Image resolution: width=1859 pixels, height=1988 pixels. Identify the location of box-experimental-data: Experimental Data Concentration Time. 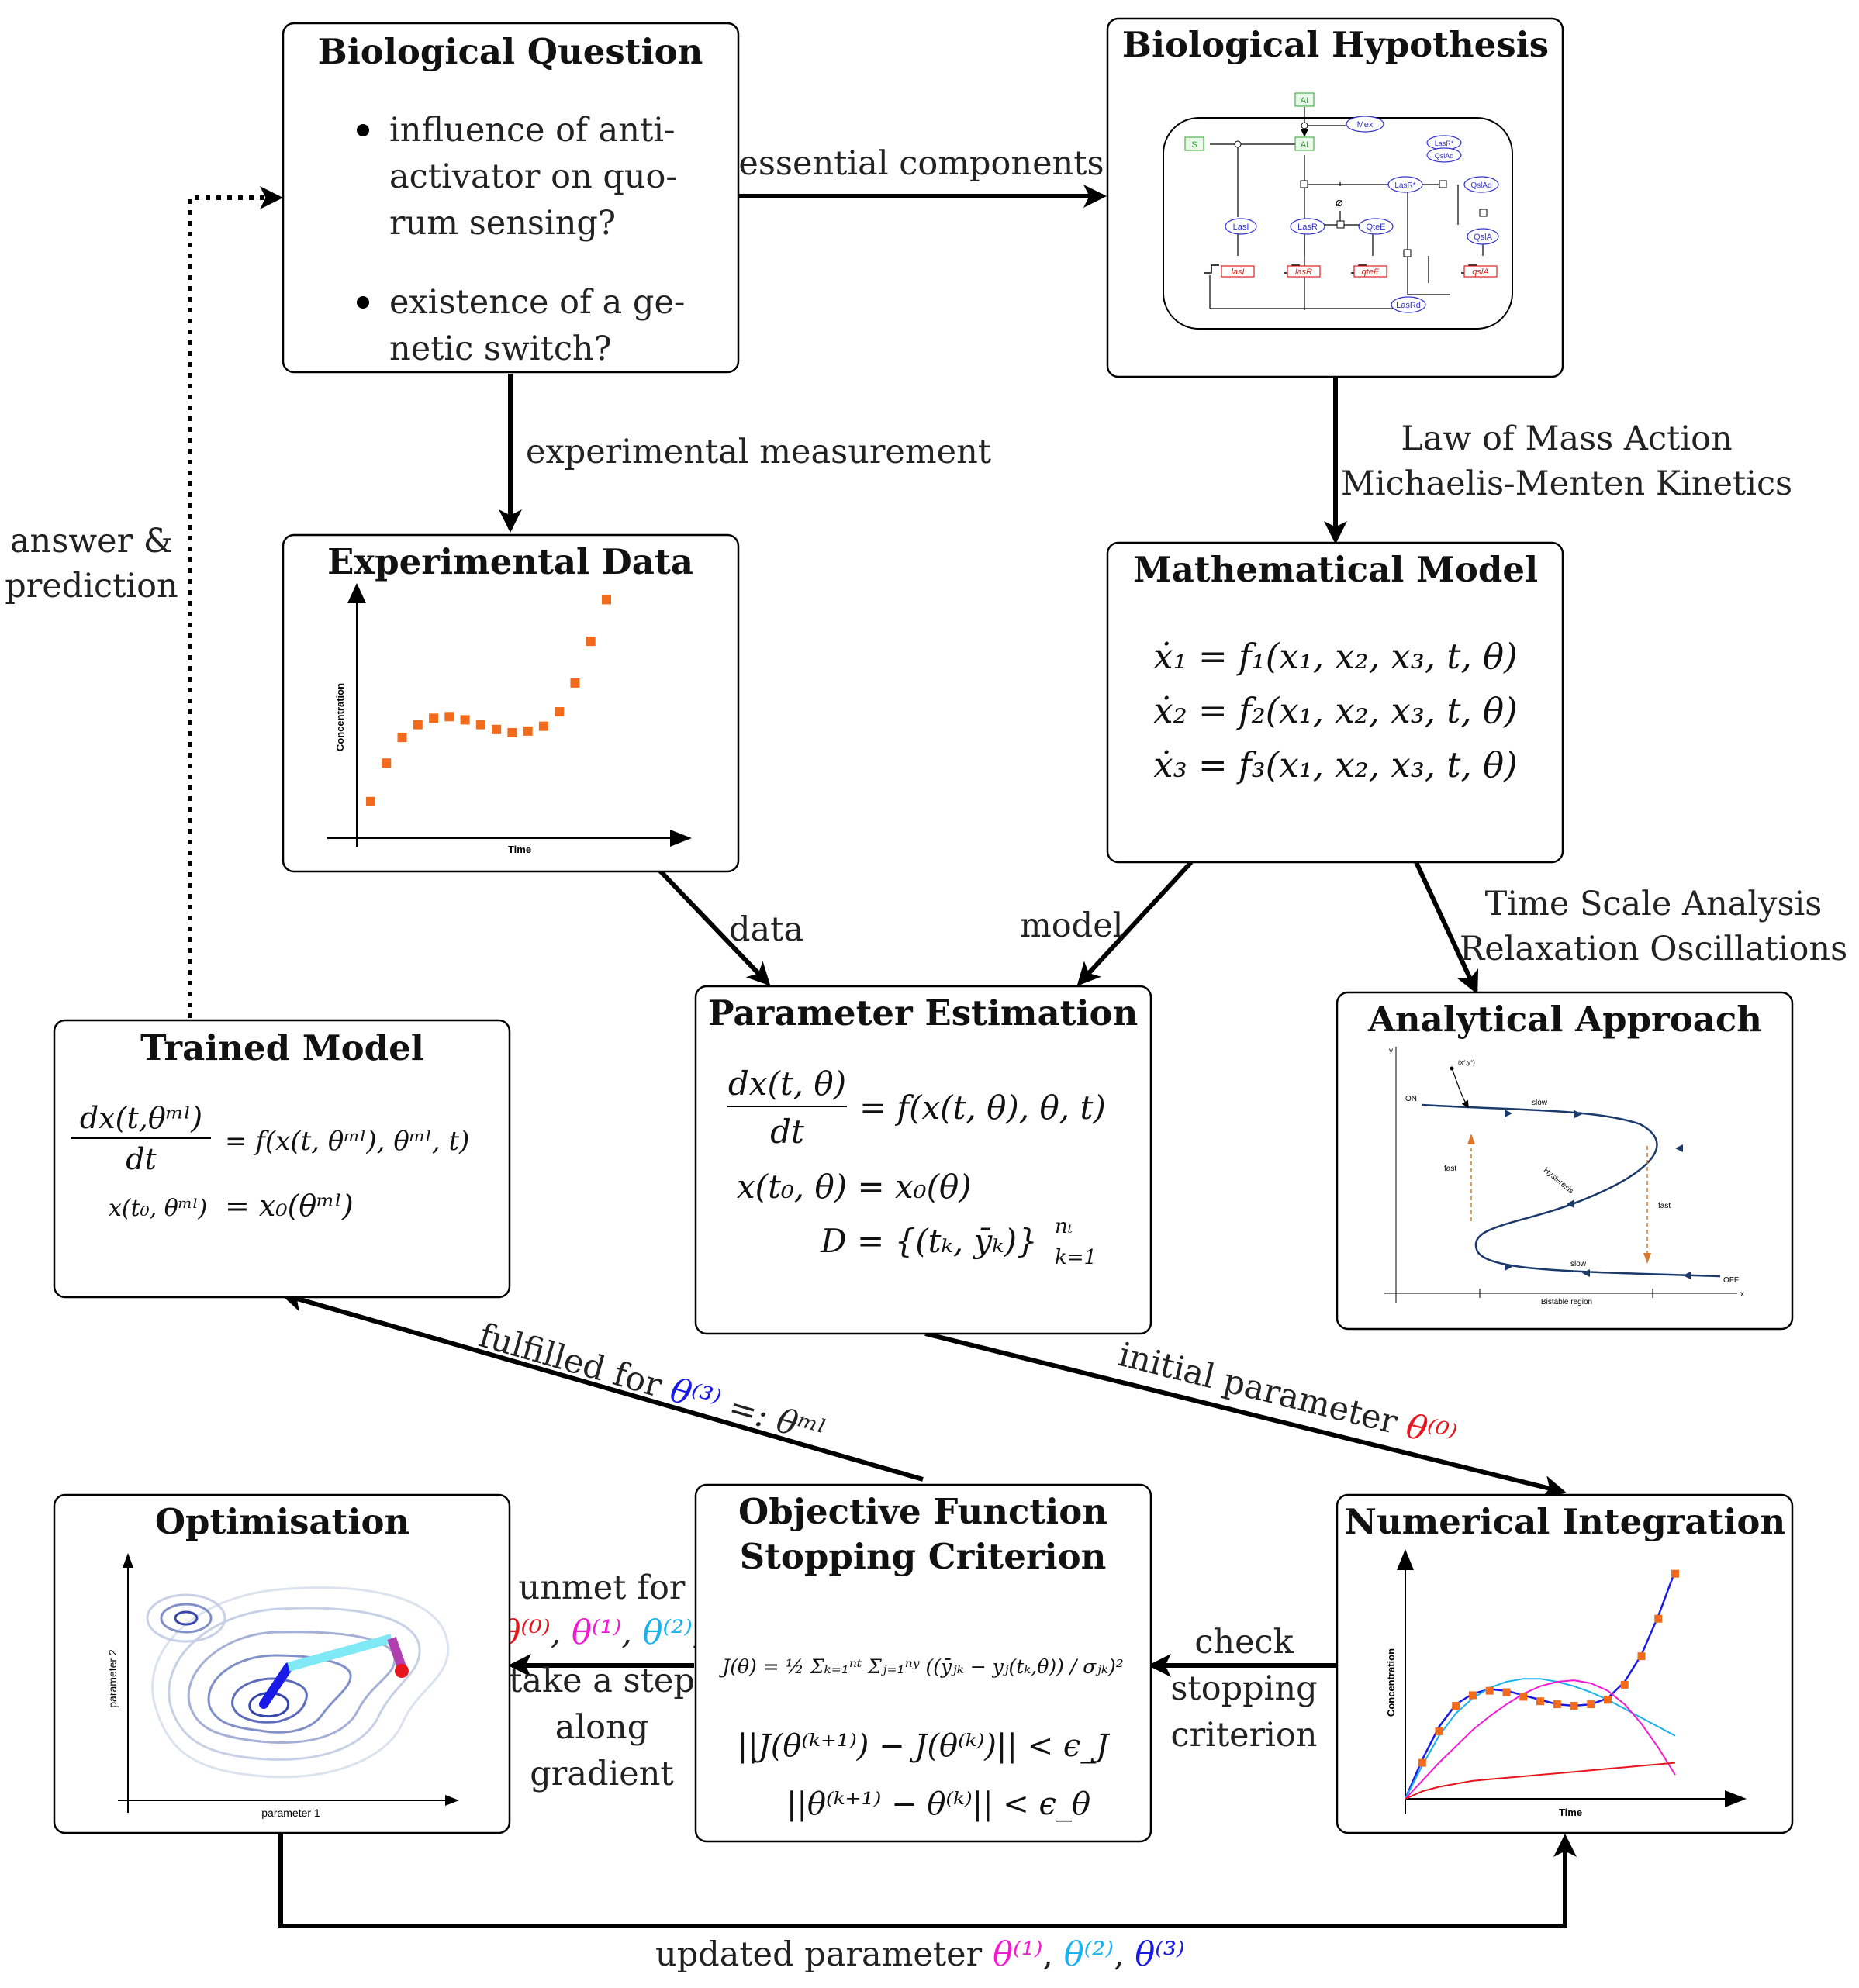
(511, 703).